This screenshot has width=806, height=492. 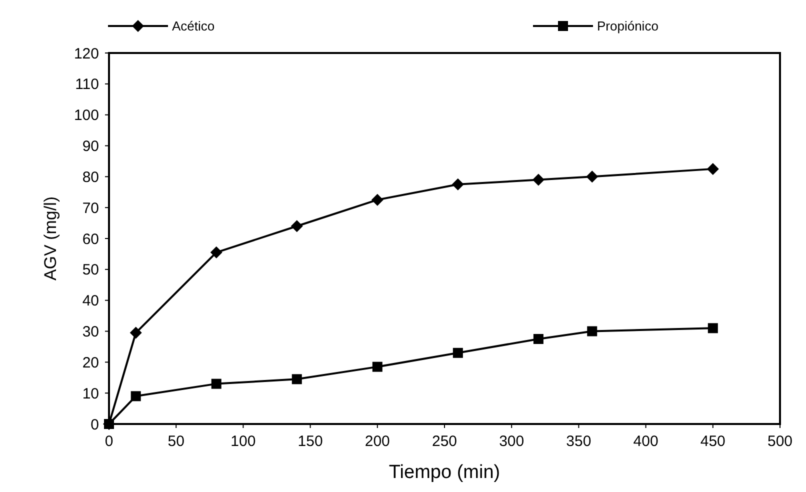 I want to click on y-tick-label: 100, so click(x=86, y=115).